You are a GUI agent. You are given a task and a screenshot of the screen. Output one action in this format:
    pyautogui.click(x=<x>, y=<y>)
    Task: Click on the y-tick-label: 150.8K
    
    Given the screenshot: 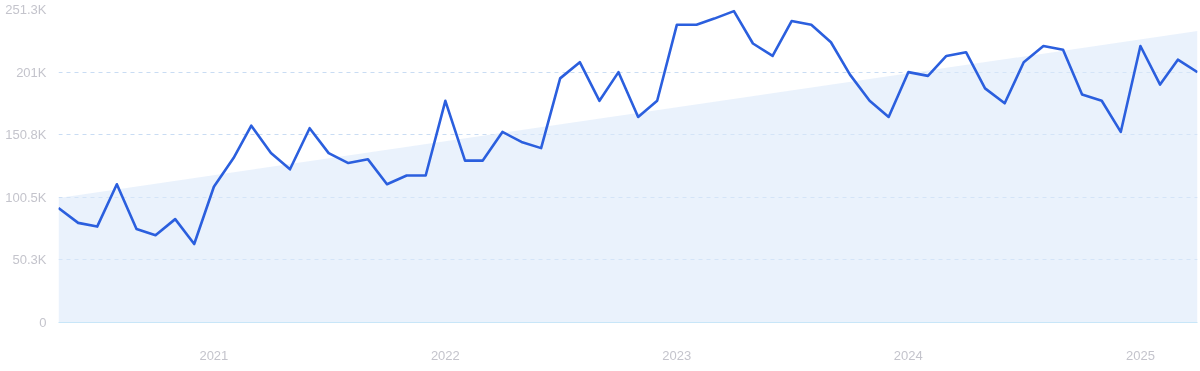 What is the action you would take?
    pyautogui.click(x=26, y=135)
    